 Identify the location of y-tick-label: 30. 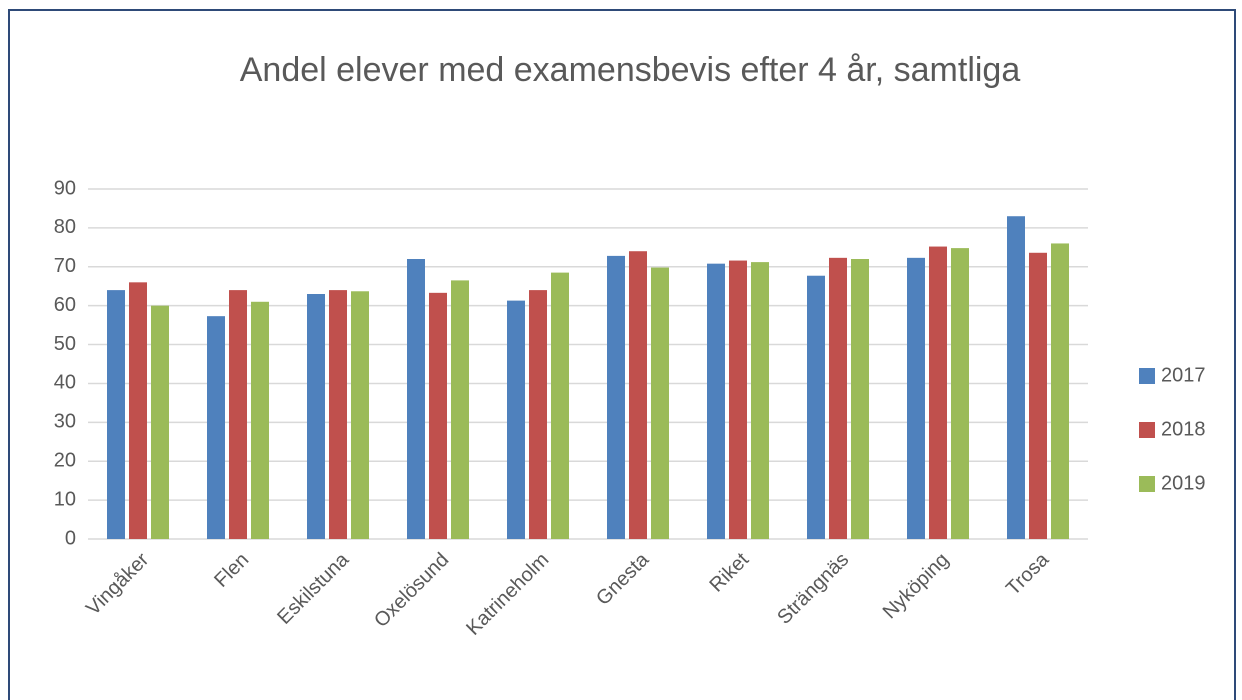
(65, 422).